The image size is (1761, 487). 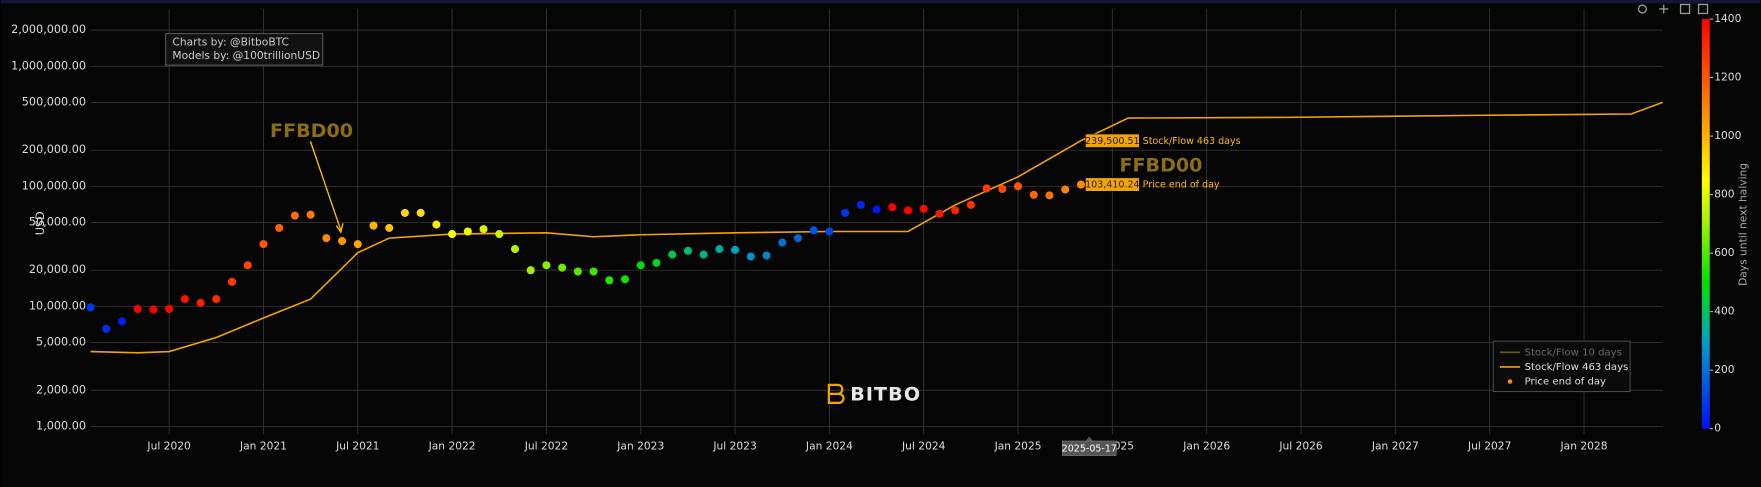 What do you see at coordinates (923, 446) in the screenshot?
I see `x-tick-label: Jul 2024` at bounding box center [923, 446].